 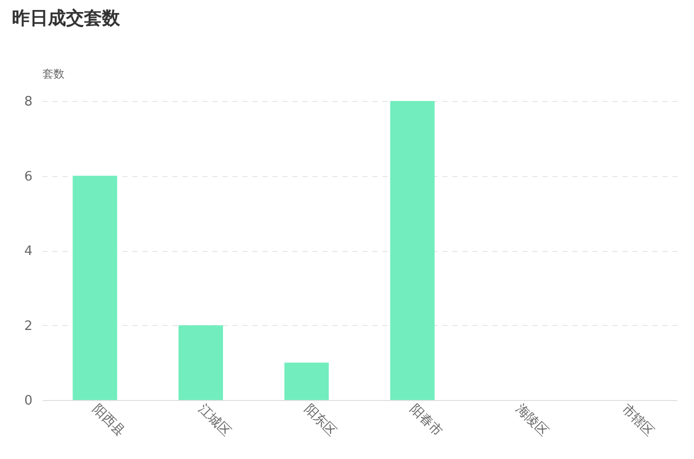 What do you see at coordinates (425, 421) in the screenshot?
I see `x-tick-label: 阳春市` at bounding box center [425, 421].